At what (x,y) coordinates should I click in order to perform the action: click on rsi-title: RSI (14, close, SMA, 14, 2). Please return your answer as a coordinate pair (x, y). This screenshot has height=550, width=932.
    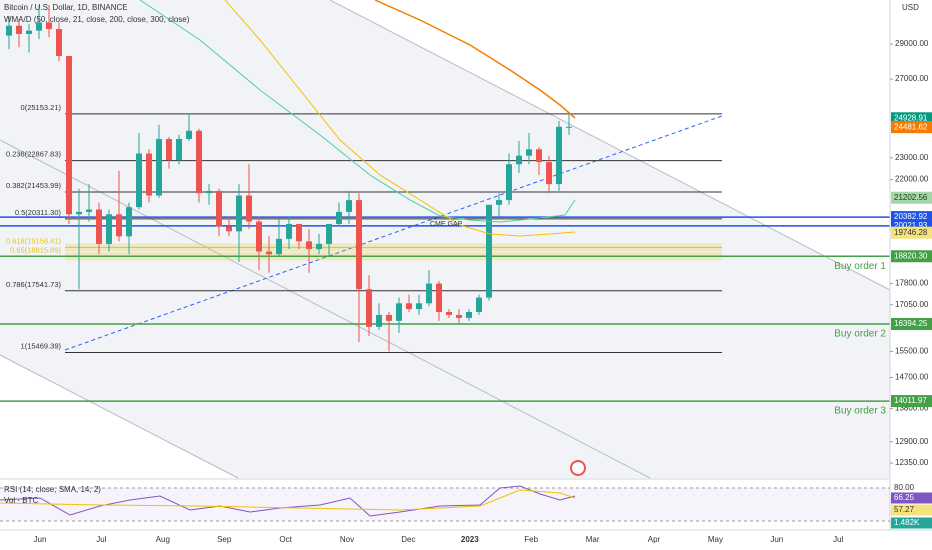
    Looking at the image, I should click on (52, 489).